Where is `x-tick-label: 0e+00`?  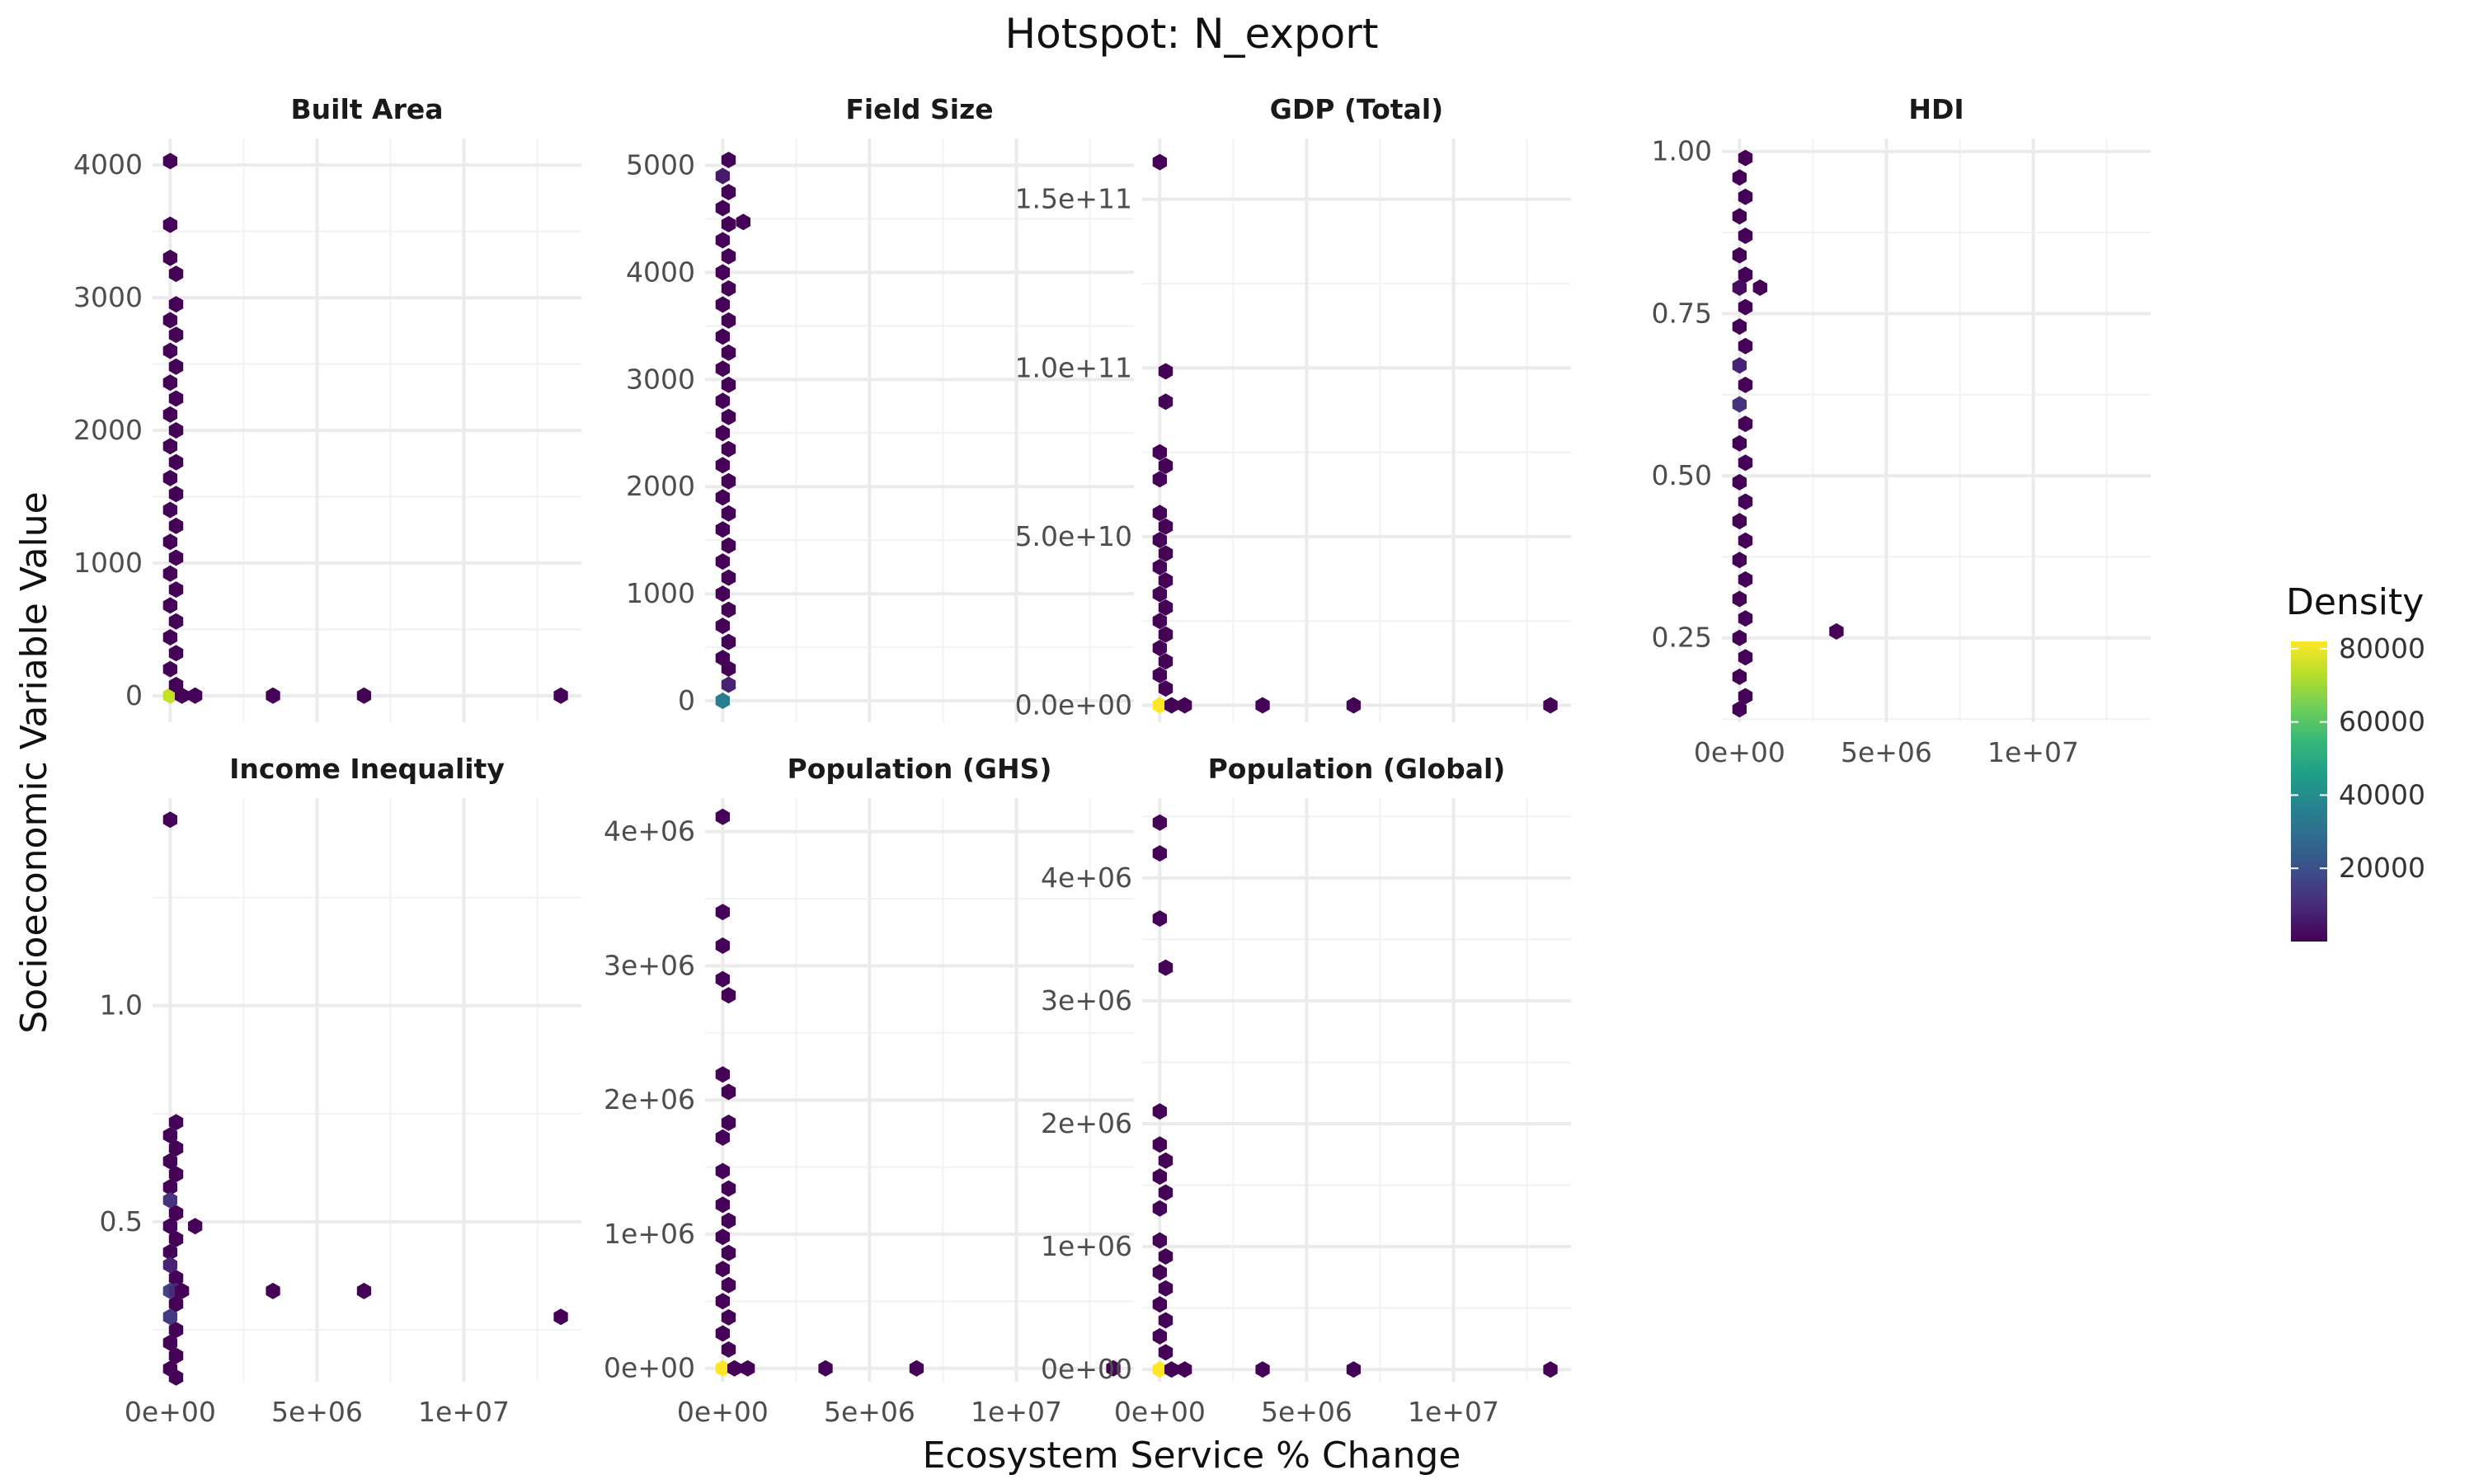
x-tick-label: 0e+00 is located at coordinates (170, 1412).